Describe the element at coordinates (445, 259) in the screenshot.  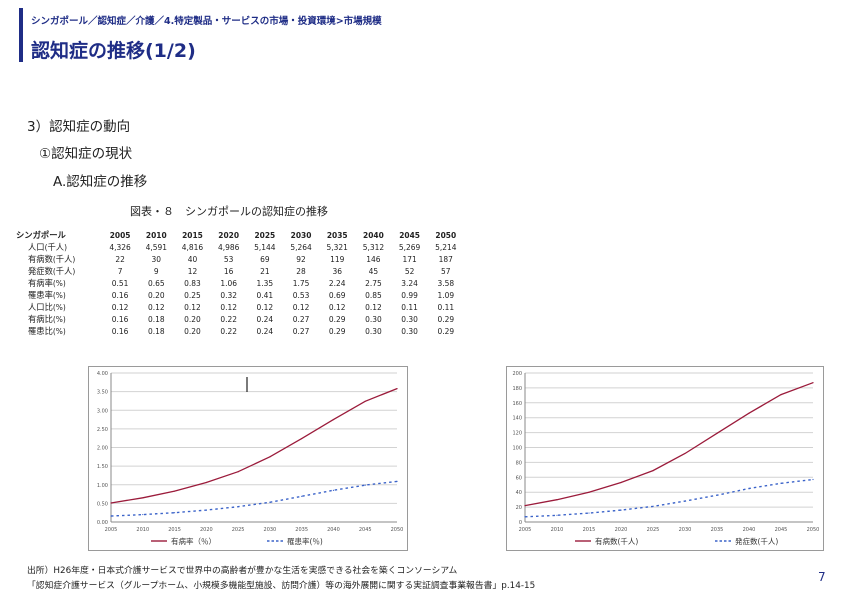
I see `table-cell: 187` at that location.